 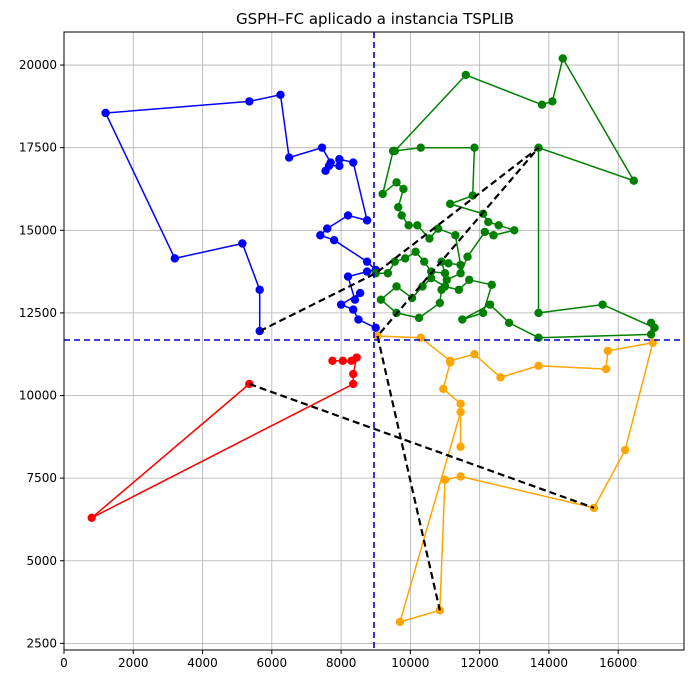 I want to click on x-tick-label: 6000, so click(x=272, y=663).